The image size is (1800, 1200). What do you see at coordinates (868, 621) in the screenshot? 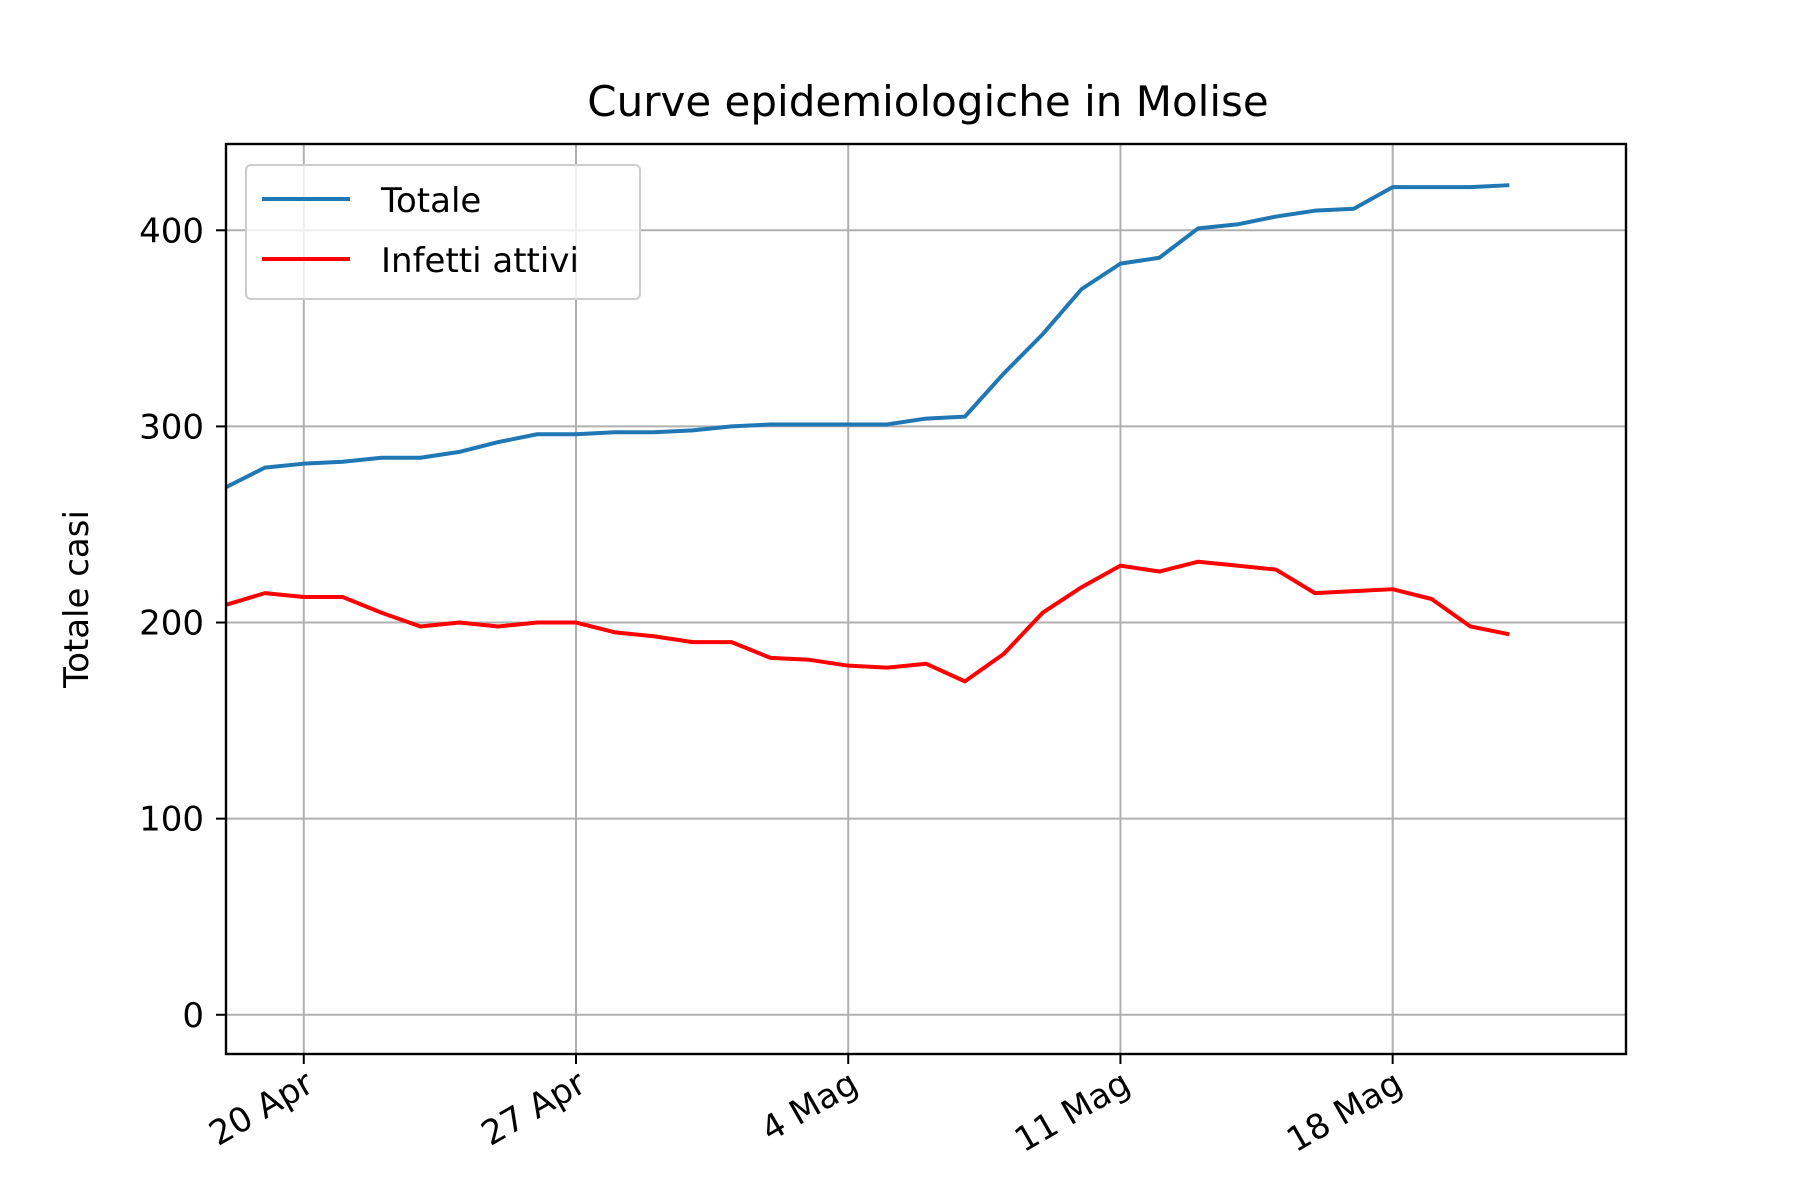
I see `series-line-infetti-attivi` at bounding box center [868, 621].